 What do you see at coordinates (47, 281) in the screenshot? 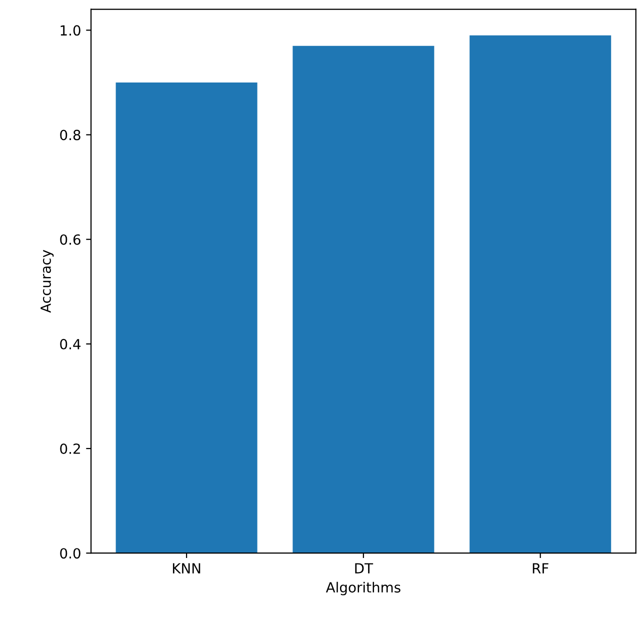
I see `y-axis-title: Accuracy` at bounding box center [47, 281].